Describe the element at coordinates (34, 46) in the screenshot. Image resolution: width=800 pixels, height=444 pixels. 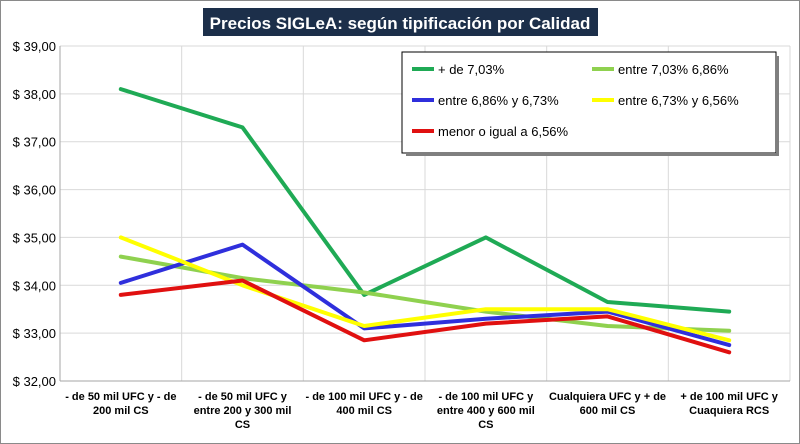
I see `y-tick-label: $ 39,00` at that location.